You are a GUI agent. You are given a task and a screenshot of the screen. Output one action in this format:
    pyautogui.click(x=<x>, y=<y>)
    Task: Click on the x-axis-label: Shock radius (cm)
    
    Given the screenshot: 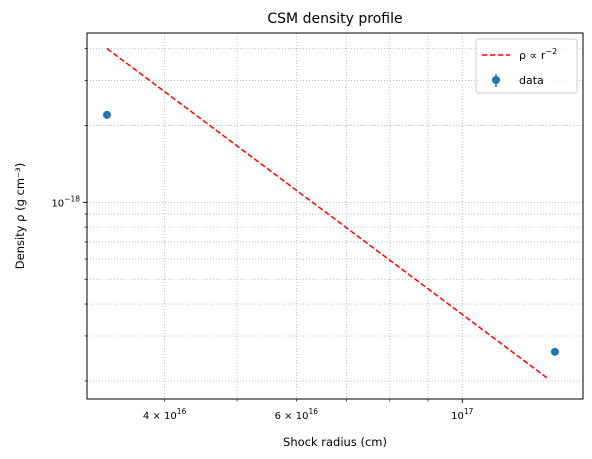 What is the action you would take?
    pyautogui.click(x=335, y=442)
    